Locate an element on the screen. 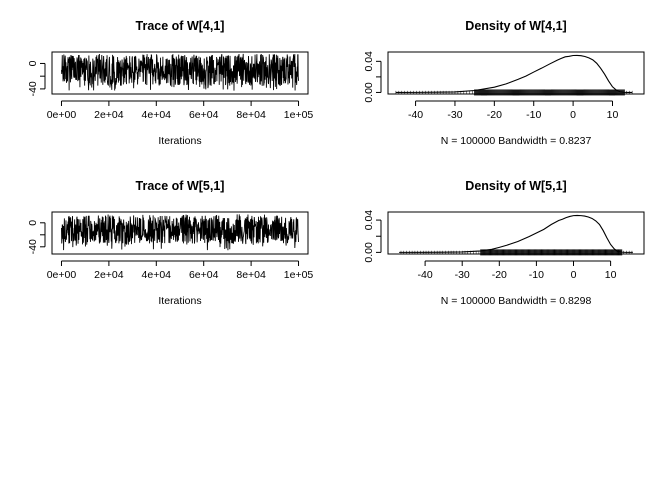  chart-title: Density of W[5,1] is located at coordinates (515, 186).